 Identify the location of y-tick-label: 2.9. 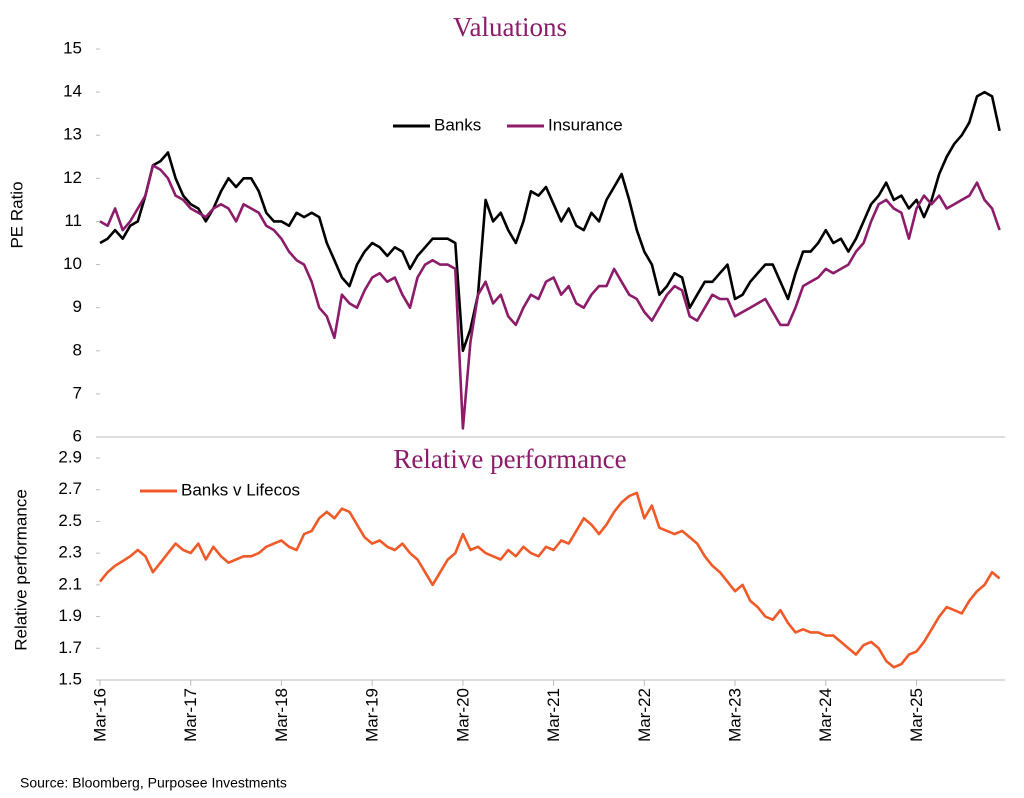
(70, 456).